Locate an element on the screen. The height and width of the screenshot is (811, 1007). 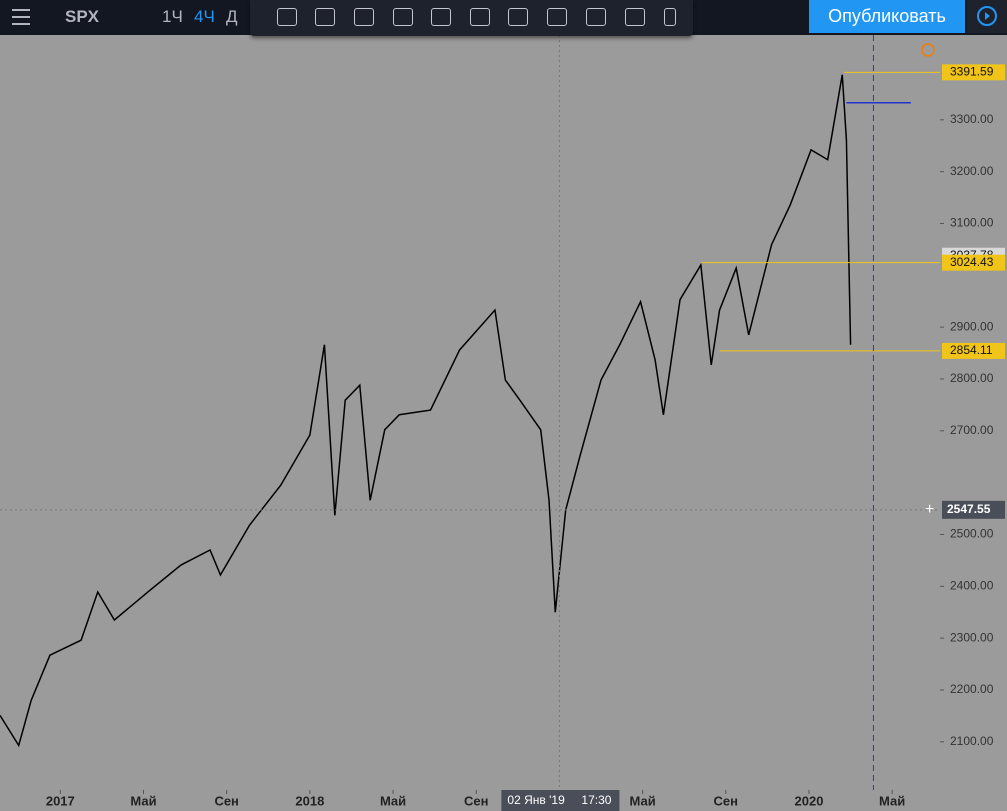
y-tick-label: 3100.00 is located at coordinates (972, 223).